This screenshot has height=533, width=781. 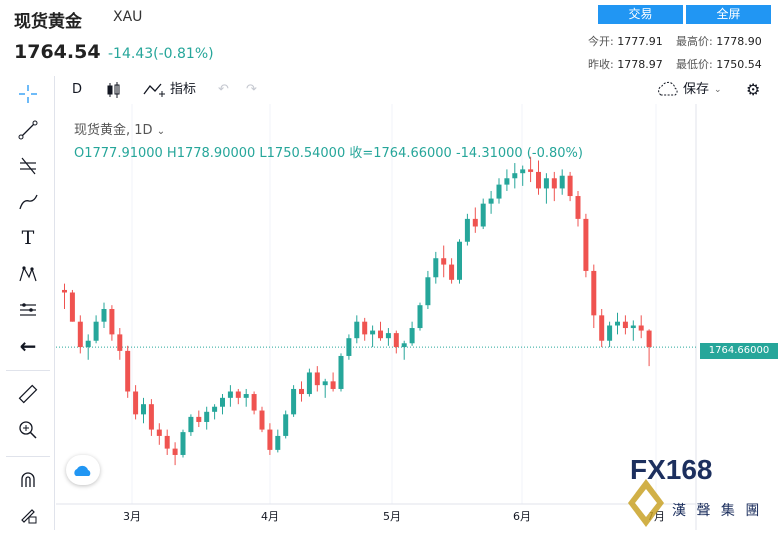 What do you see at coordinates (28, 346) in the screenshot?
I see `back-arrow-icon: ←` at bounding box center [28, 346].